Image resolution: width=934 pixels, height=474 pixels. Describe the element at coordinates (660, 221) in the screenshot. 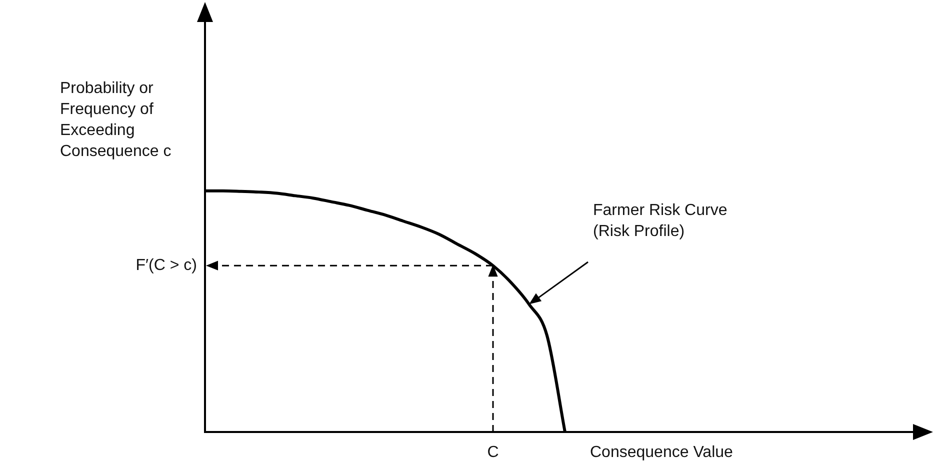

I see `text: Farmer Risk Curve (Risk Profile)` at that location.